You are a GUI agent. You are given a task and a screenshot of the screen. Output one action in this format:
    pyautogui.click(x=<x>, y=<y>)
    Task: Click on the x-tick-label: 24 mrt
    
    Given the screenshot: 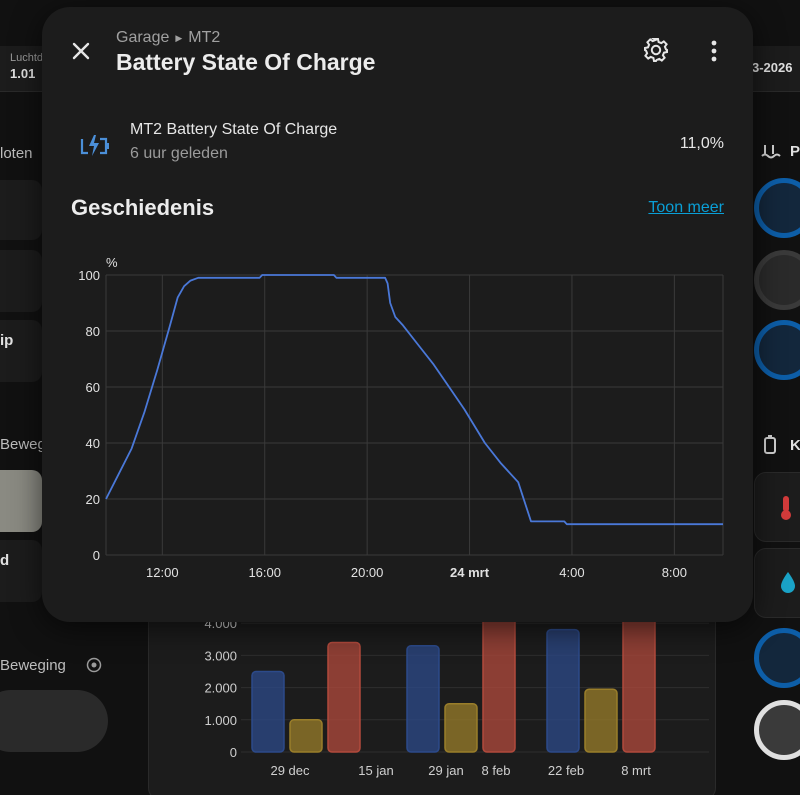 What is the action you would take?
    pyautogui.click(x=470, y=572)
    